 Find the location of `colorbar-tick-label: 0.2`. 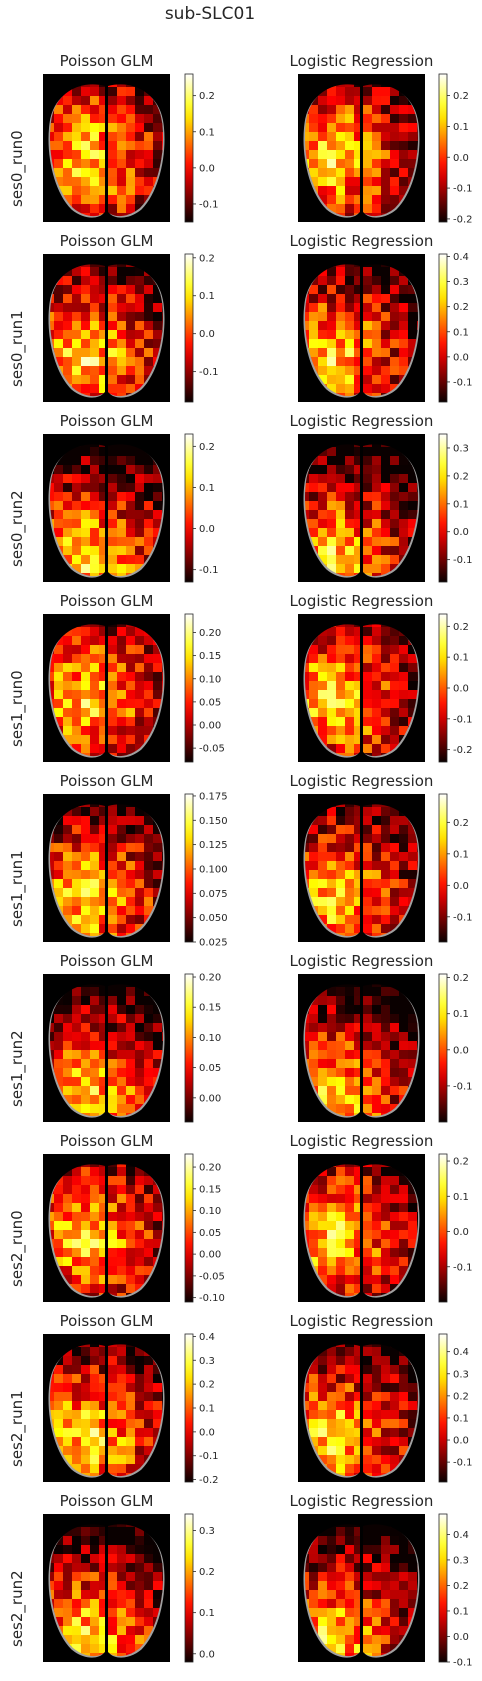

colorbar-tick-label: 0.2 is located at coordinates (461, 307).